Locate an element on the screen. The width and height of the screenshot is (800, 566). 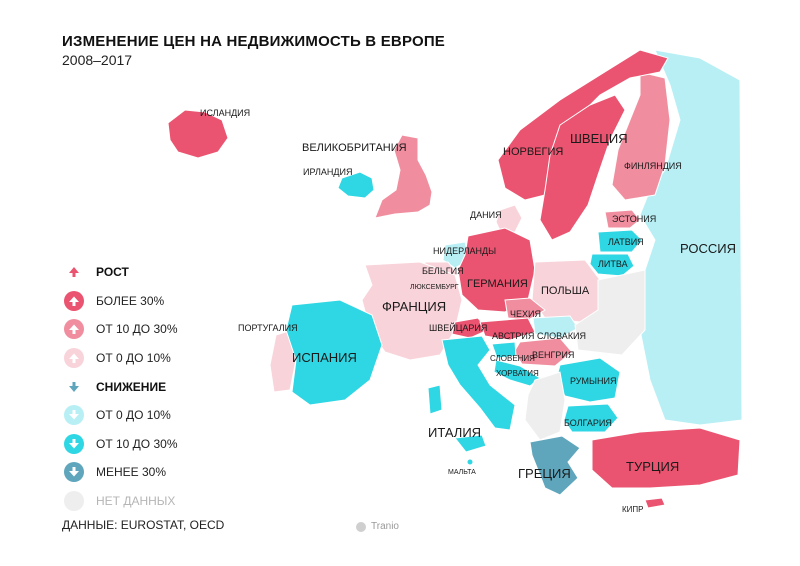
label-romania: РУМЫНИЯ is located at coordinates (593, 381).